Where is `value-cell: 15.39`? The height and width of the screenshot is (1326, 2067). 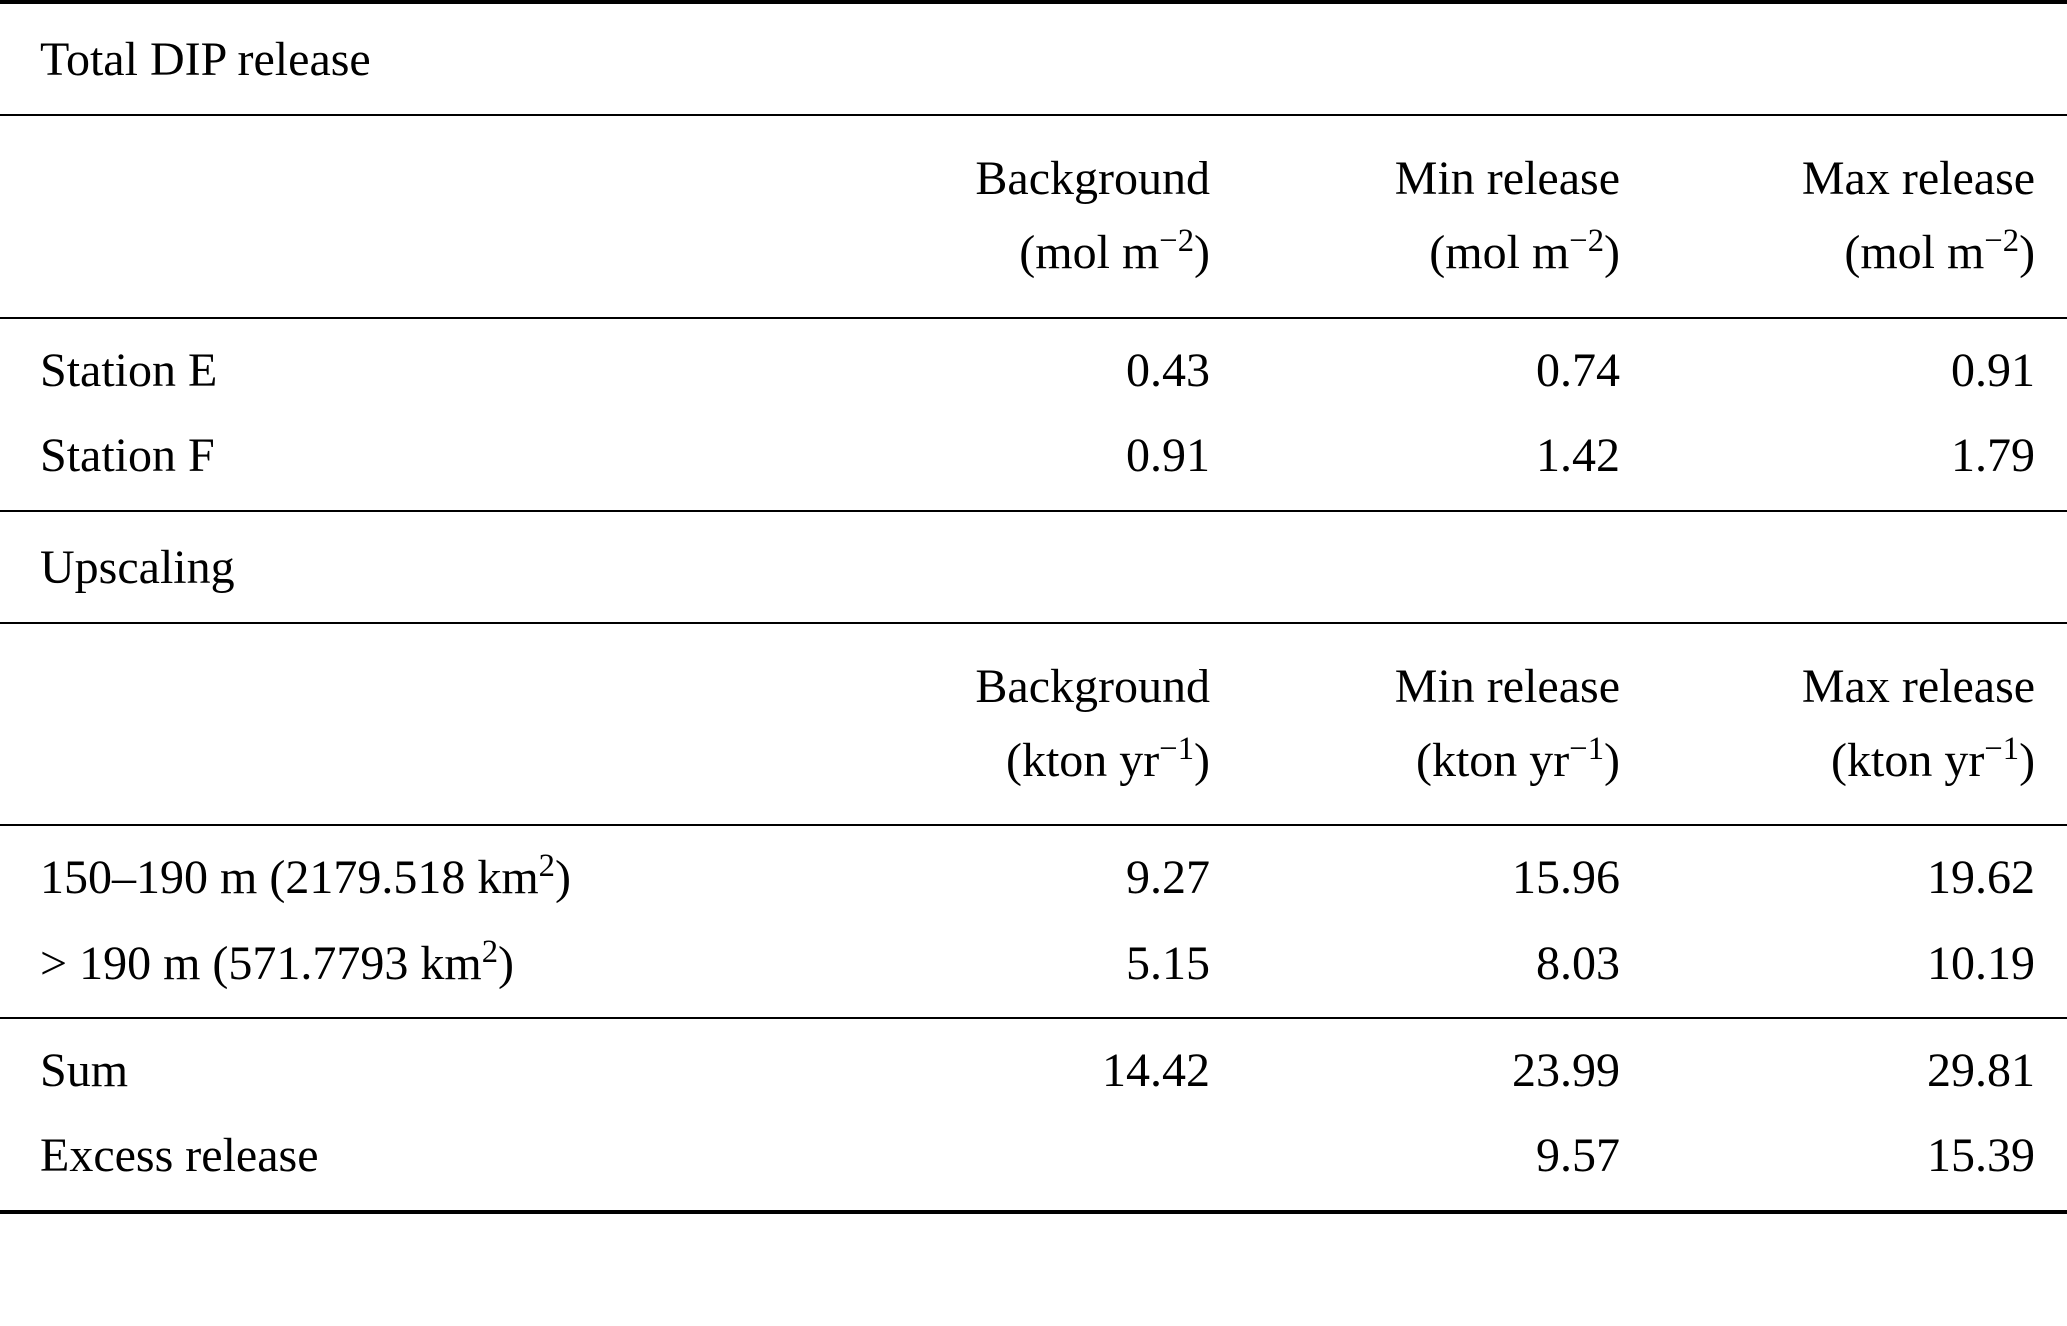
value-cell: 15.39 is located at coordinates (1843, 1163).